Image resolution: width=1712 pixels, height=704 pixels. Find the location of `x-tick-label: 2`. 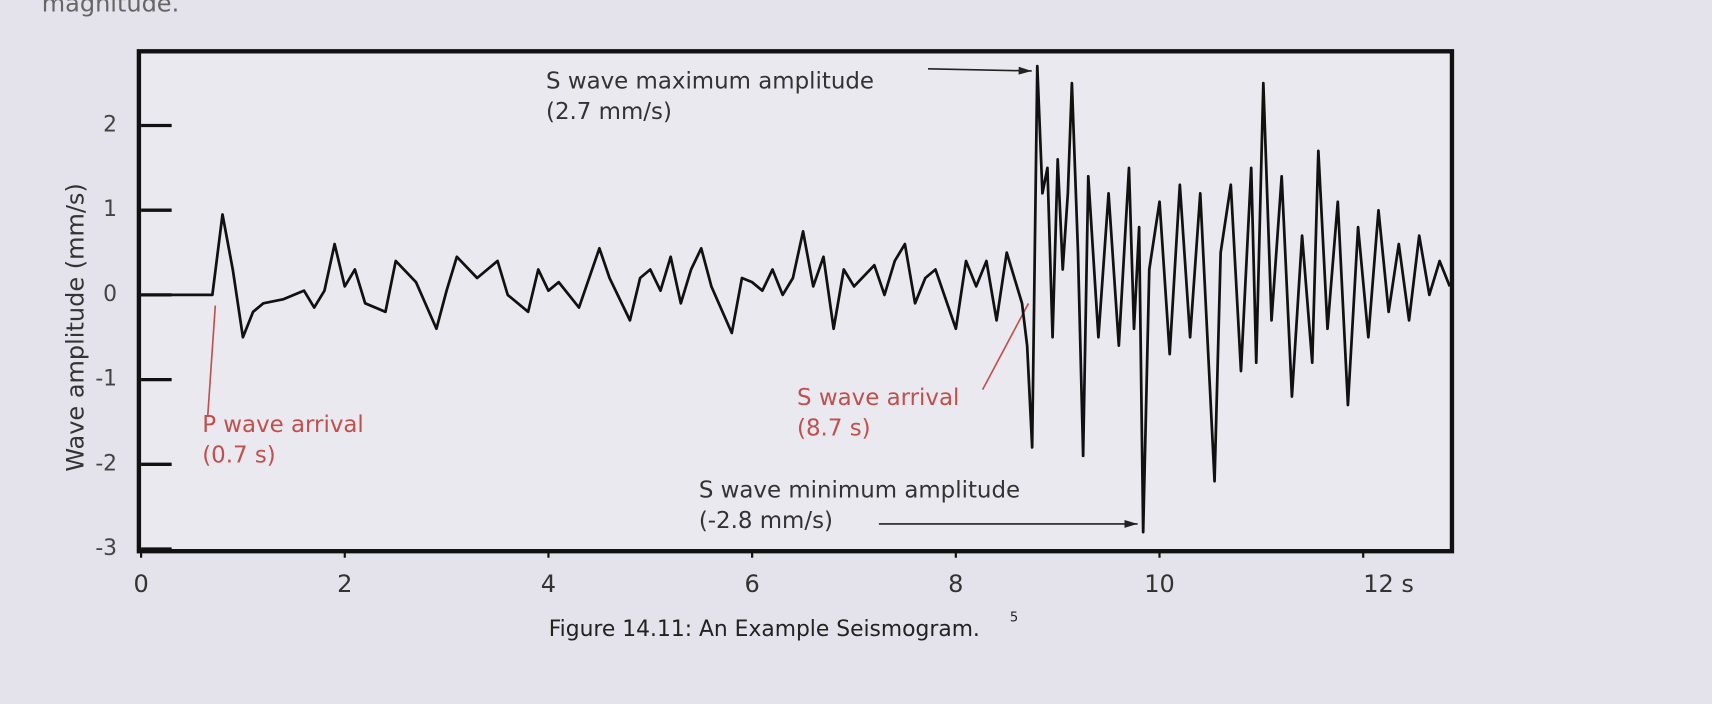

x-tick-label: 2 is located at coordinates (344, 584).